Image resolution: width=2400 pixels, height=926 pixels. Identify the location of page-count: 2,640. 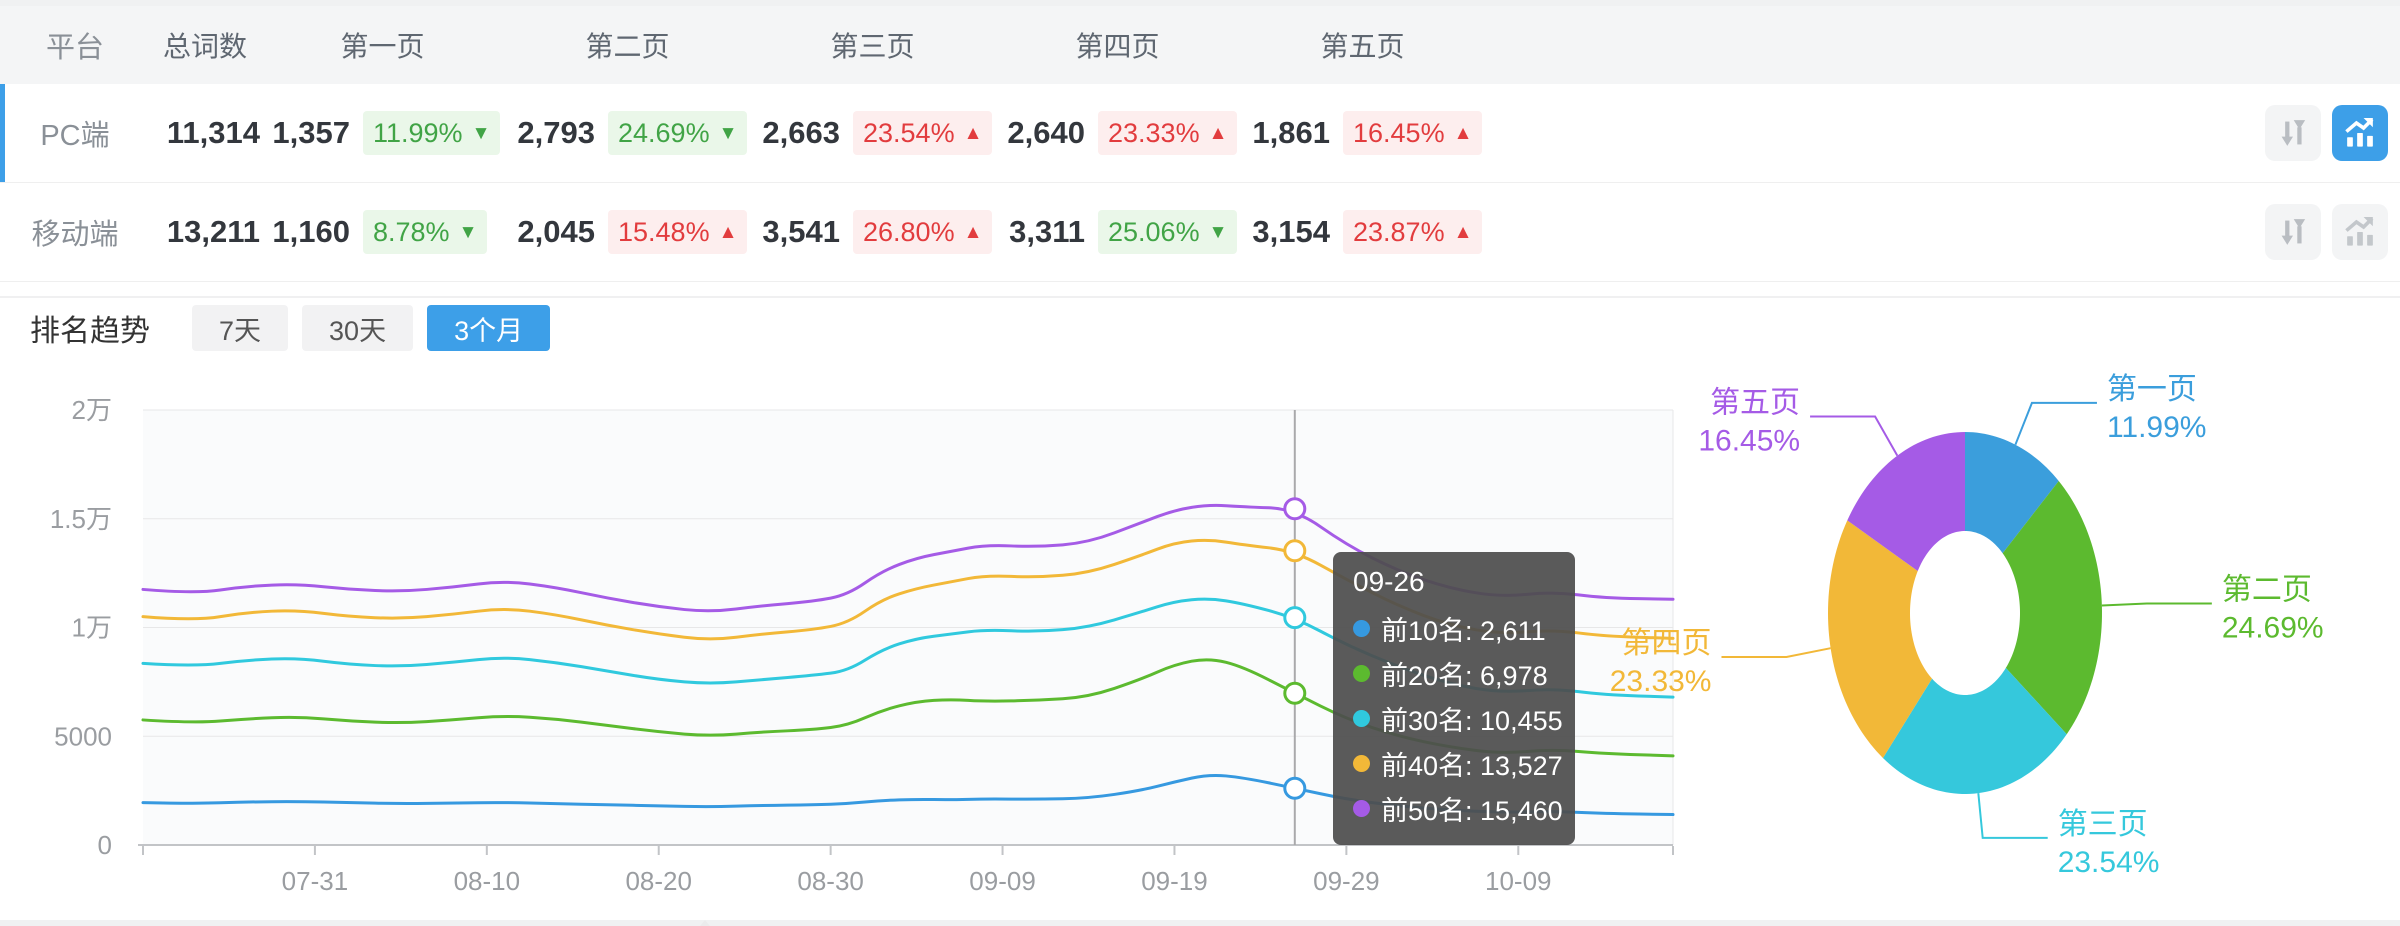
(1046, 132).